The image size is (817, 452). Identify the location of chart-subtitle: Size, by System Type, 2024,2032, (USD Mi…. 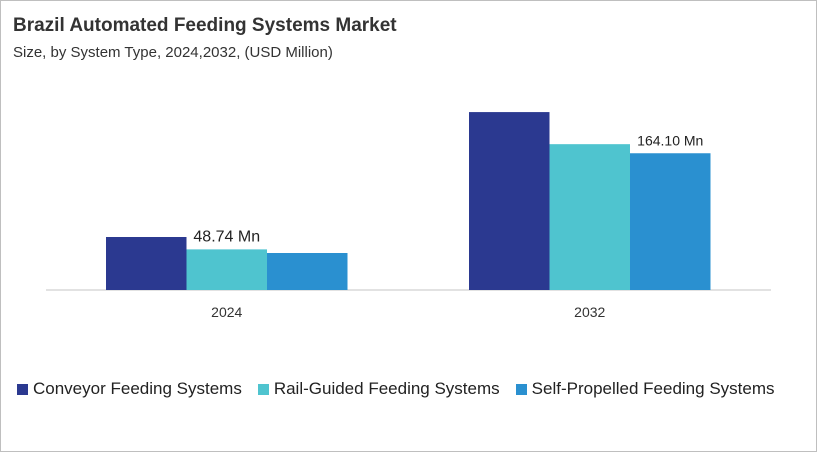
(173, 52).